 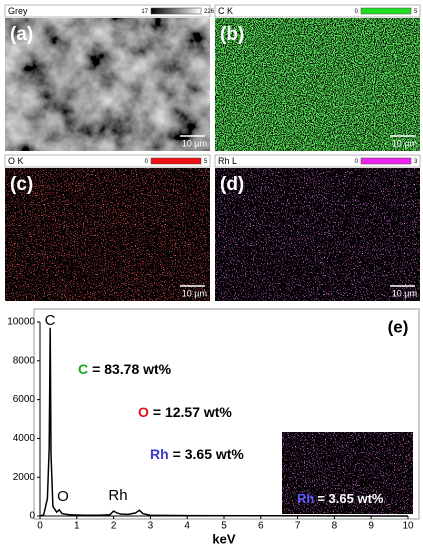 What do you see at coordinates (32, 516) in the screenshot?
I see `y-tick-label: 0` at bounding box center [32, 516].